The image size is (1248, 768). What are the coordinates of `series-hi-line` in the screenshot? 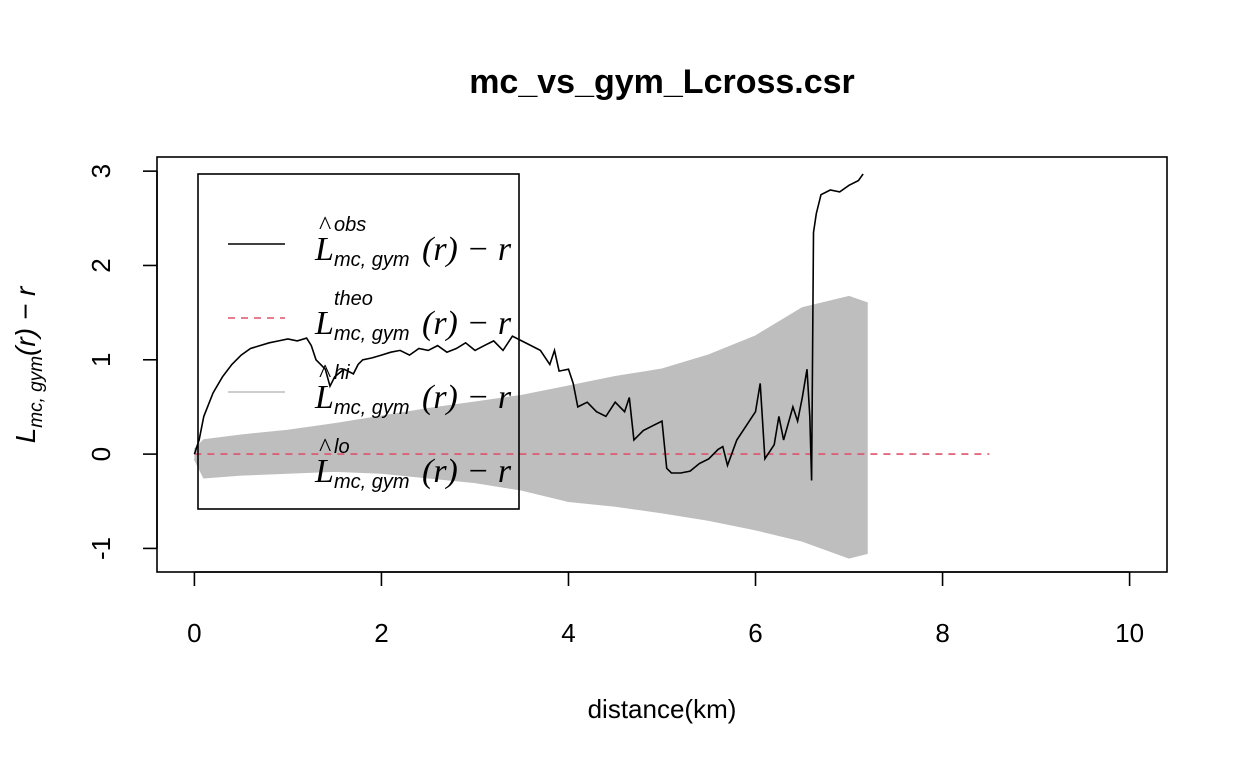 It's located at (530, 372).